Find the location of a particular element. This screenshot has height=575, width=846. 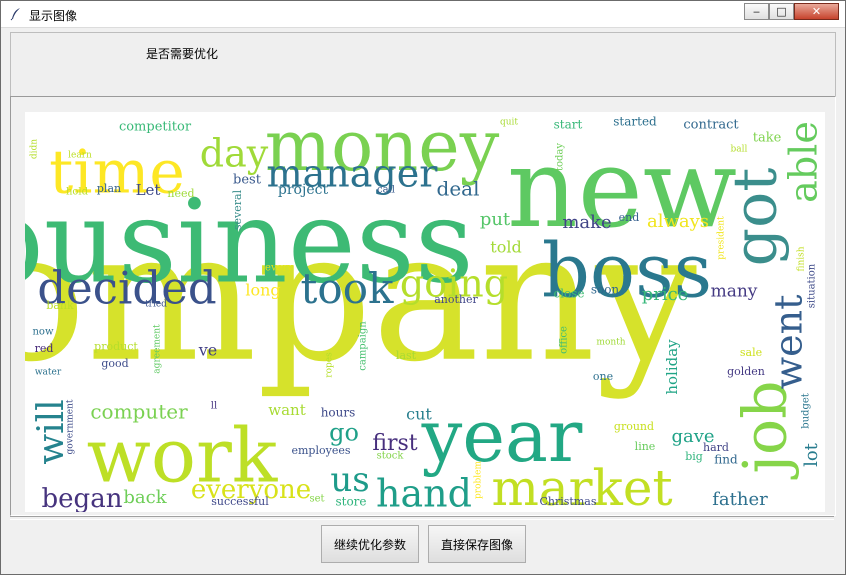

minimize-button: ‒ is located at coordinates (756, 11).